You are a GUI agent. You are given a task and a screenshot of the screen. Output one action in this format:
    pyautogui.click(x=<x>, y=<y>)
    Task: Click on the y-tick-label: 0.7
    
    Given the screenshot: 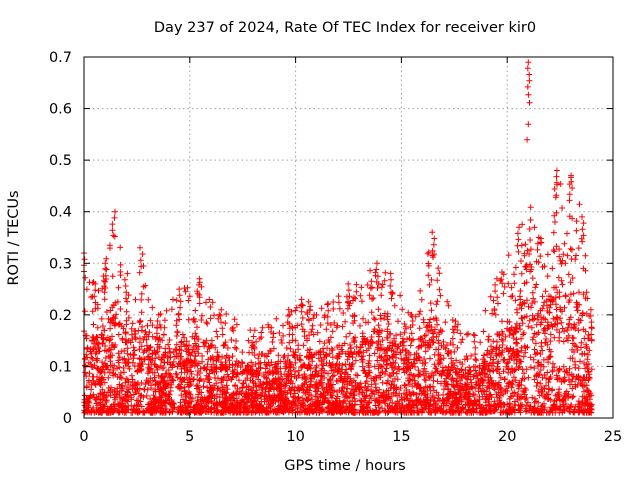 What is the action you would take?
    pyautogui.click(x=60, y=58)
    